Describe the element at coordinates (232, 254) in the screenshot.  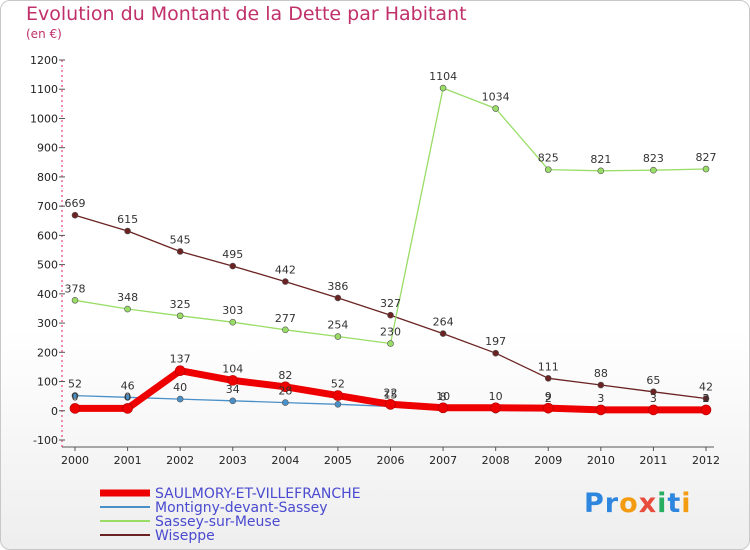
I see `data-label: 495` at that location.